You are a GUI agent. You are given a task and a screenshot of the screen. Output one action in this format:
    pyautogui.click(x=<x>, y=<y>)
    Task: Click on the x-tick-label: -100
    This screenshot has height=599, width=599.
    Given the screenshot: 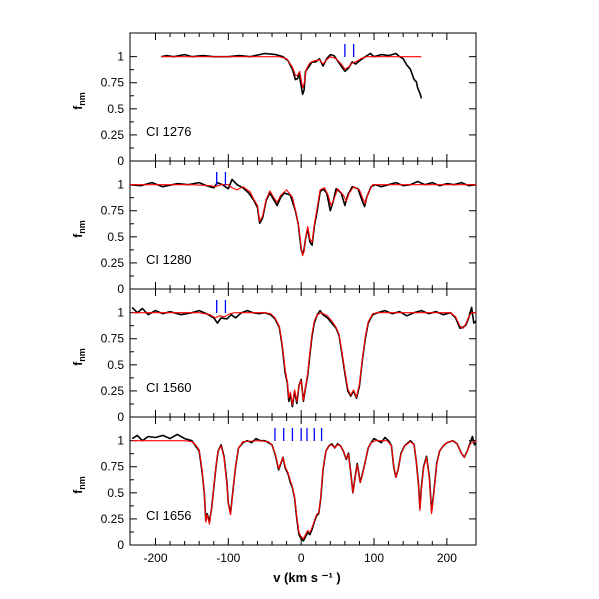 What is the action you would take?
    pyautogui.click(x=228, y=558)
    